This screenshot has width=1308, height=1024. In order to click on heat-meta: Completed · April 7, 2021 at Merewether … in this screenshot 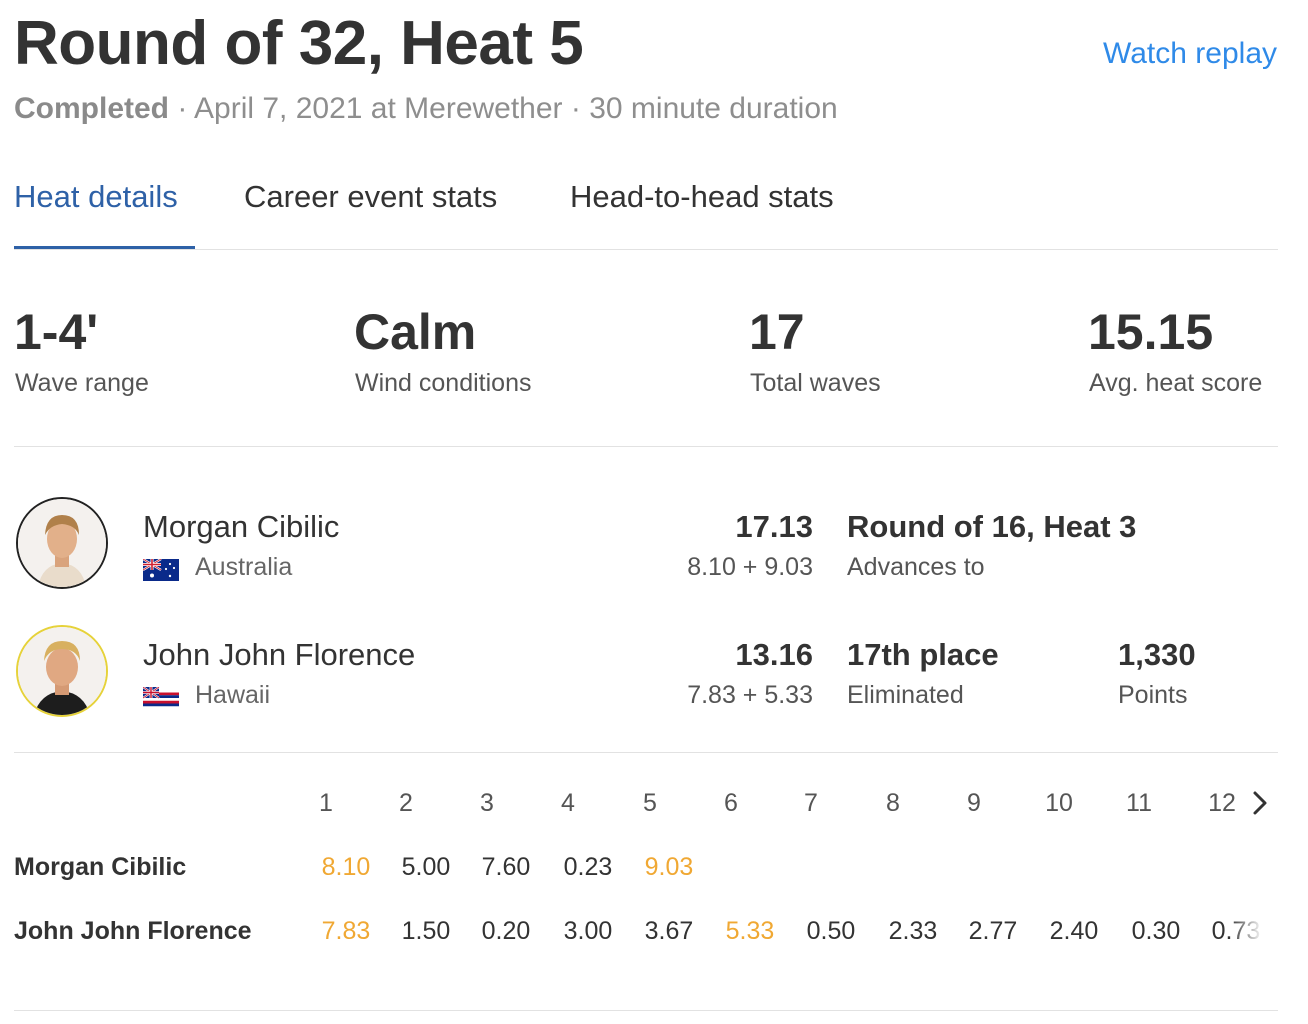, I will do `click(426, 109)`.